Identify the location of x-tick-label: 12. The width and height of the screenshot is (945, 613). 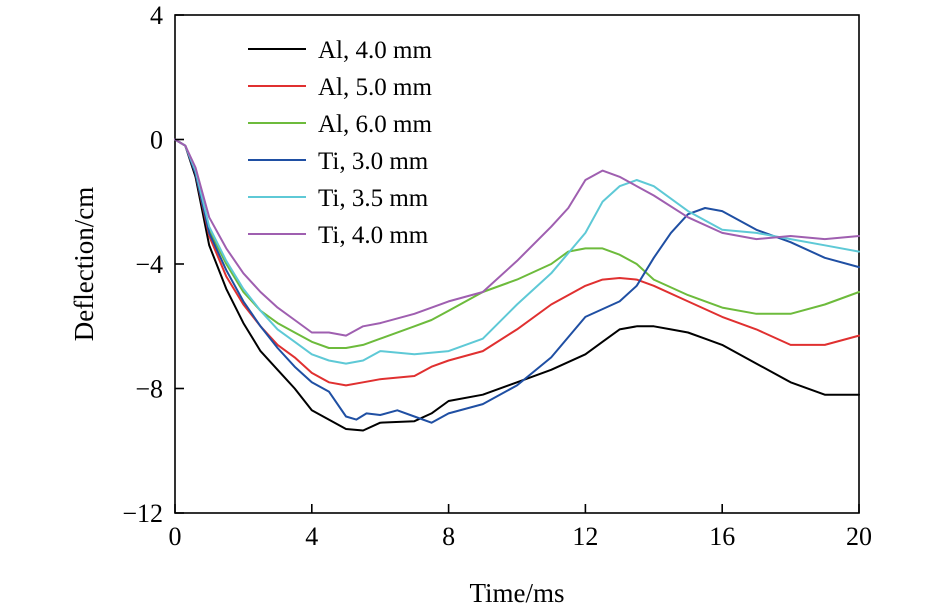
(585, 536).